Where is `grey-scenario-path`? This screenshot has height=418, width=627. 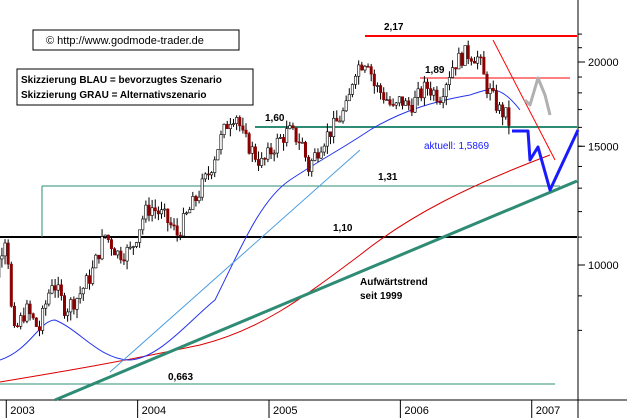
grey-scenario-path is located at coordinates (537, 96).